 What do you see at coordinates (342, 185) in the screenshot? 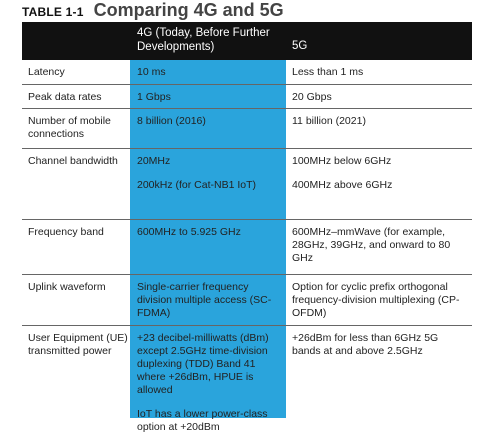
I see `5g-value-line: 400MHz above 6GHz` at bounding box center [342, 185].